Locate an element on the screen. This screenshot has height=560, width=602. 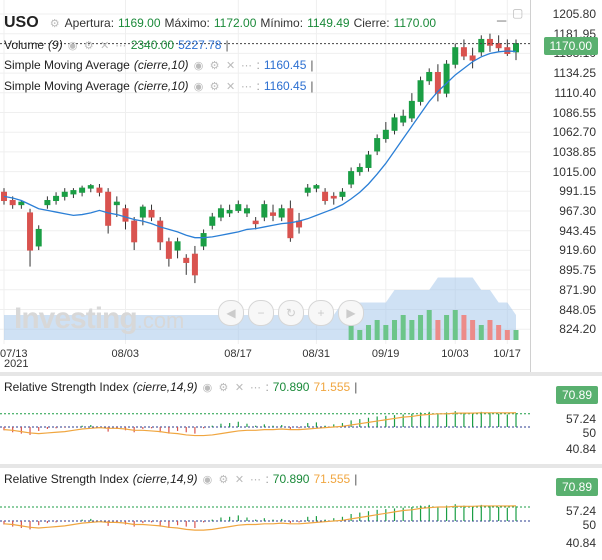
volume-value-2: 5227.78 is located at coordinates (200, 45).